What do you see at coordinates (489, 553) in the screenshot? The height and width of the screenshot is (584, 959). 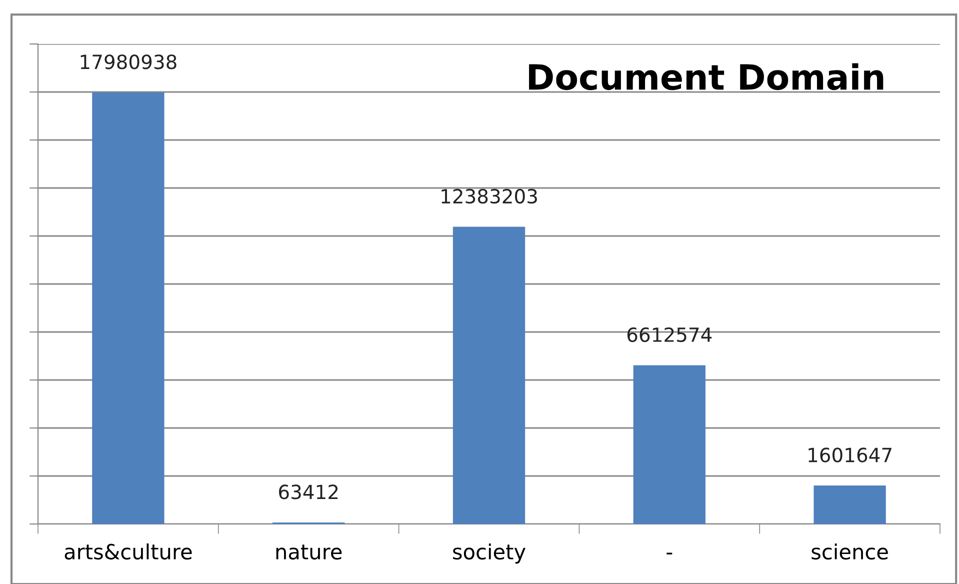 I see `x-tick-label: society` at bounding box center [489, 553].